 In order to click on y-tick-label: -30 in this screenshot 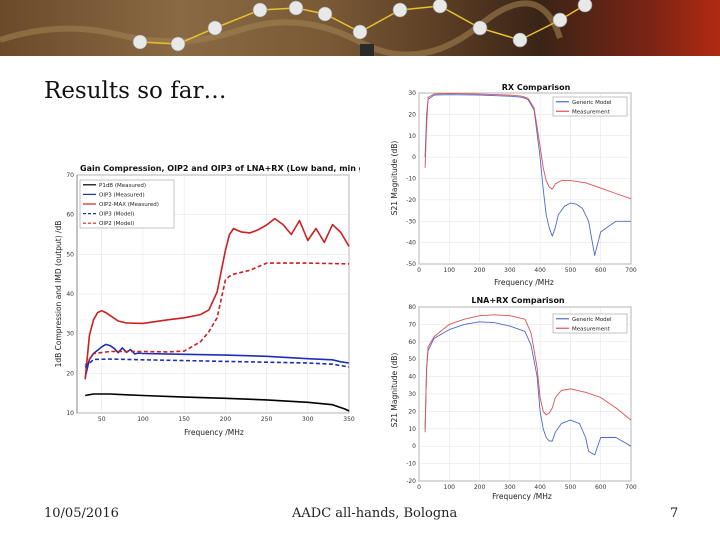, I will do `click(411, 221)`.